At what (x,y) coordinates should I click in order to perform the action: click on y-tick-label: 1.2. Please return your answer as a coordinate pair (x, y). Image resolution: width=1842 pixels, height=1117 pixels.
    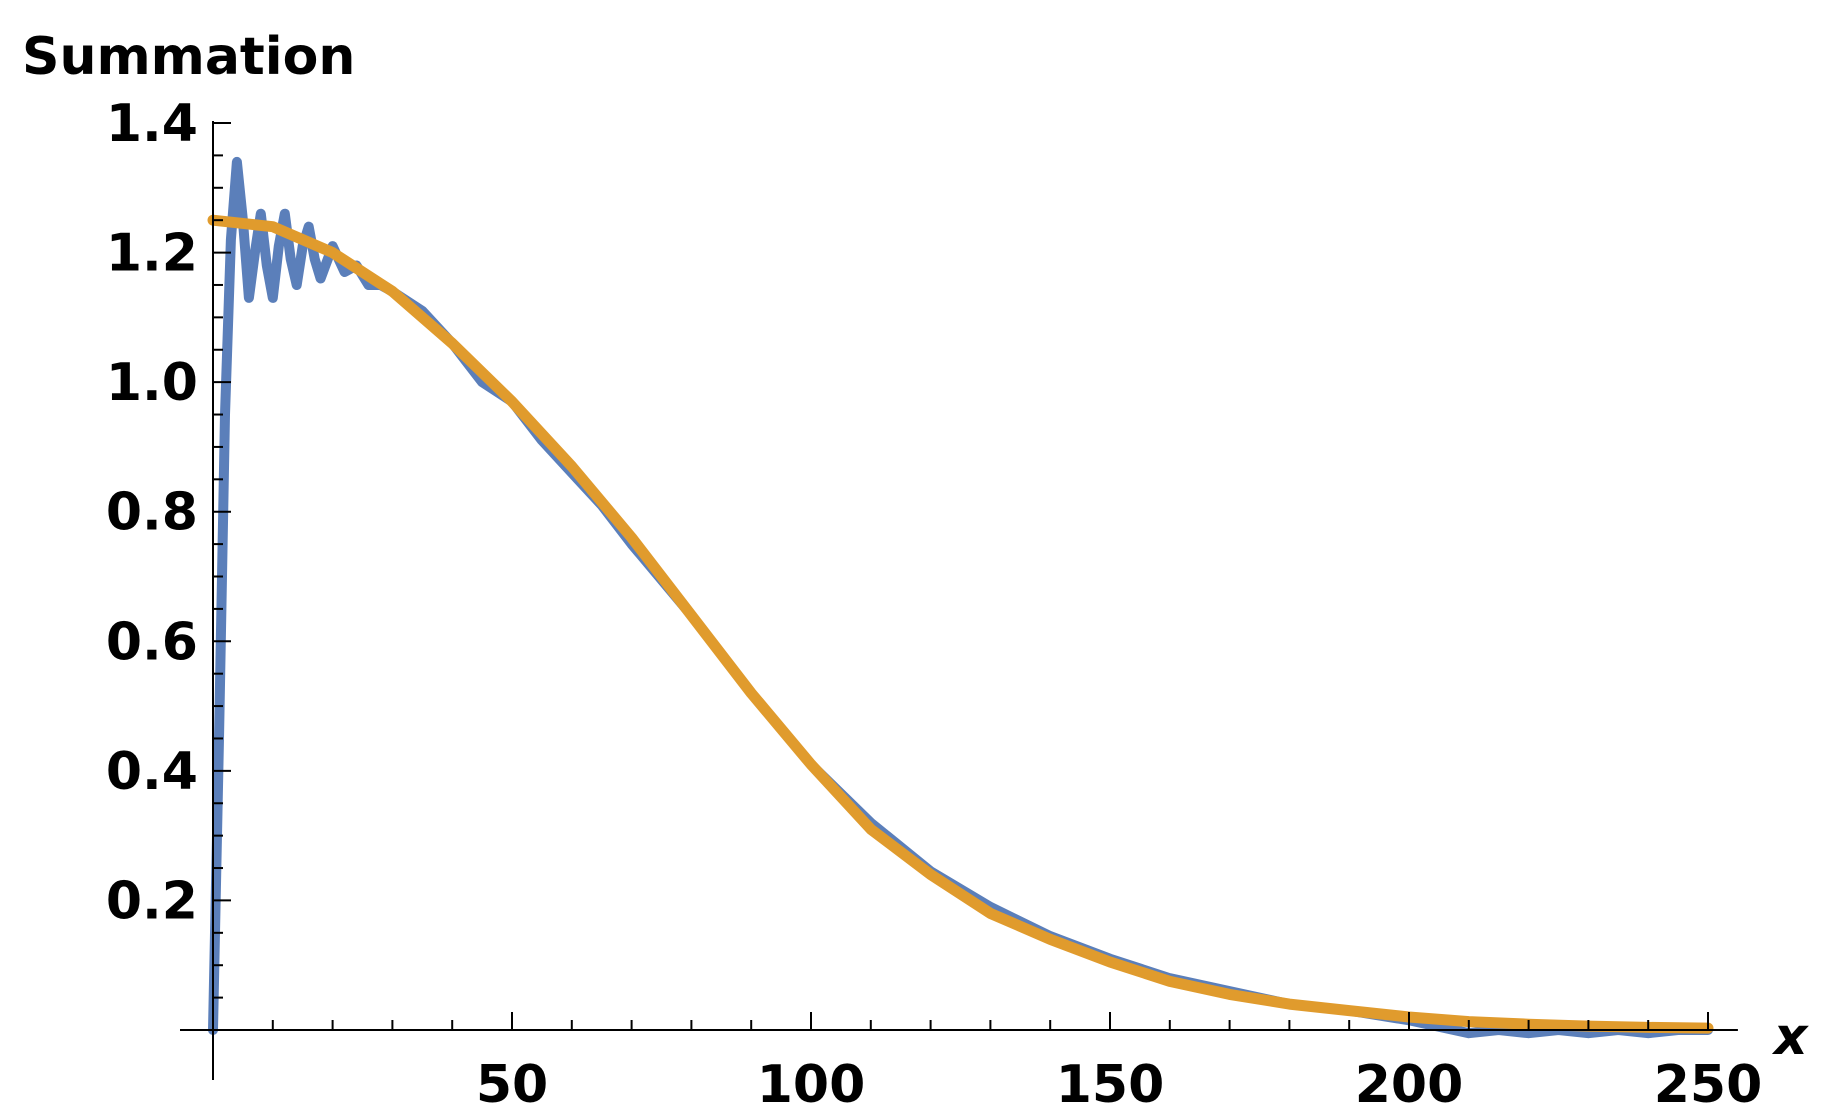
    Looking at the image, I should click on (152, 254).